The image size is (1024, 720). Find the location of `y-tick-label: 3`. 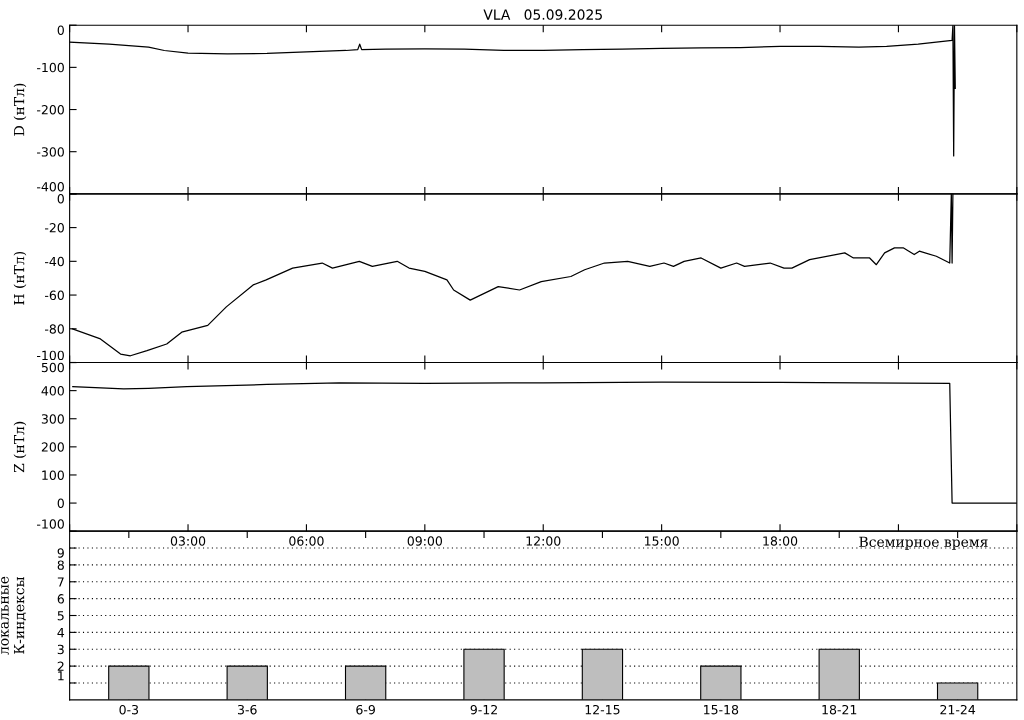

y-tick-label: 3 is located at coordinates (60, 649).